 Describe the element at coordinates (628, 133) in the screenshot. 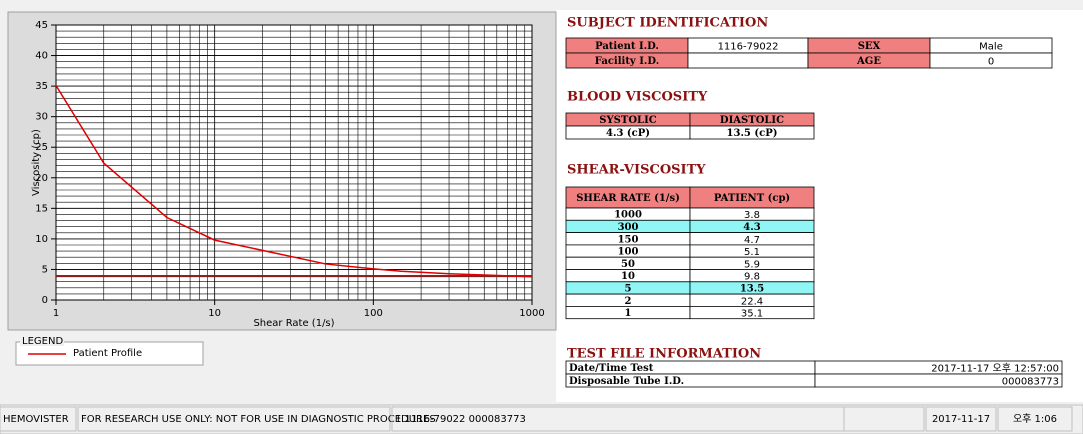

I see `cell-text: 4.3 (cP)` at that location.